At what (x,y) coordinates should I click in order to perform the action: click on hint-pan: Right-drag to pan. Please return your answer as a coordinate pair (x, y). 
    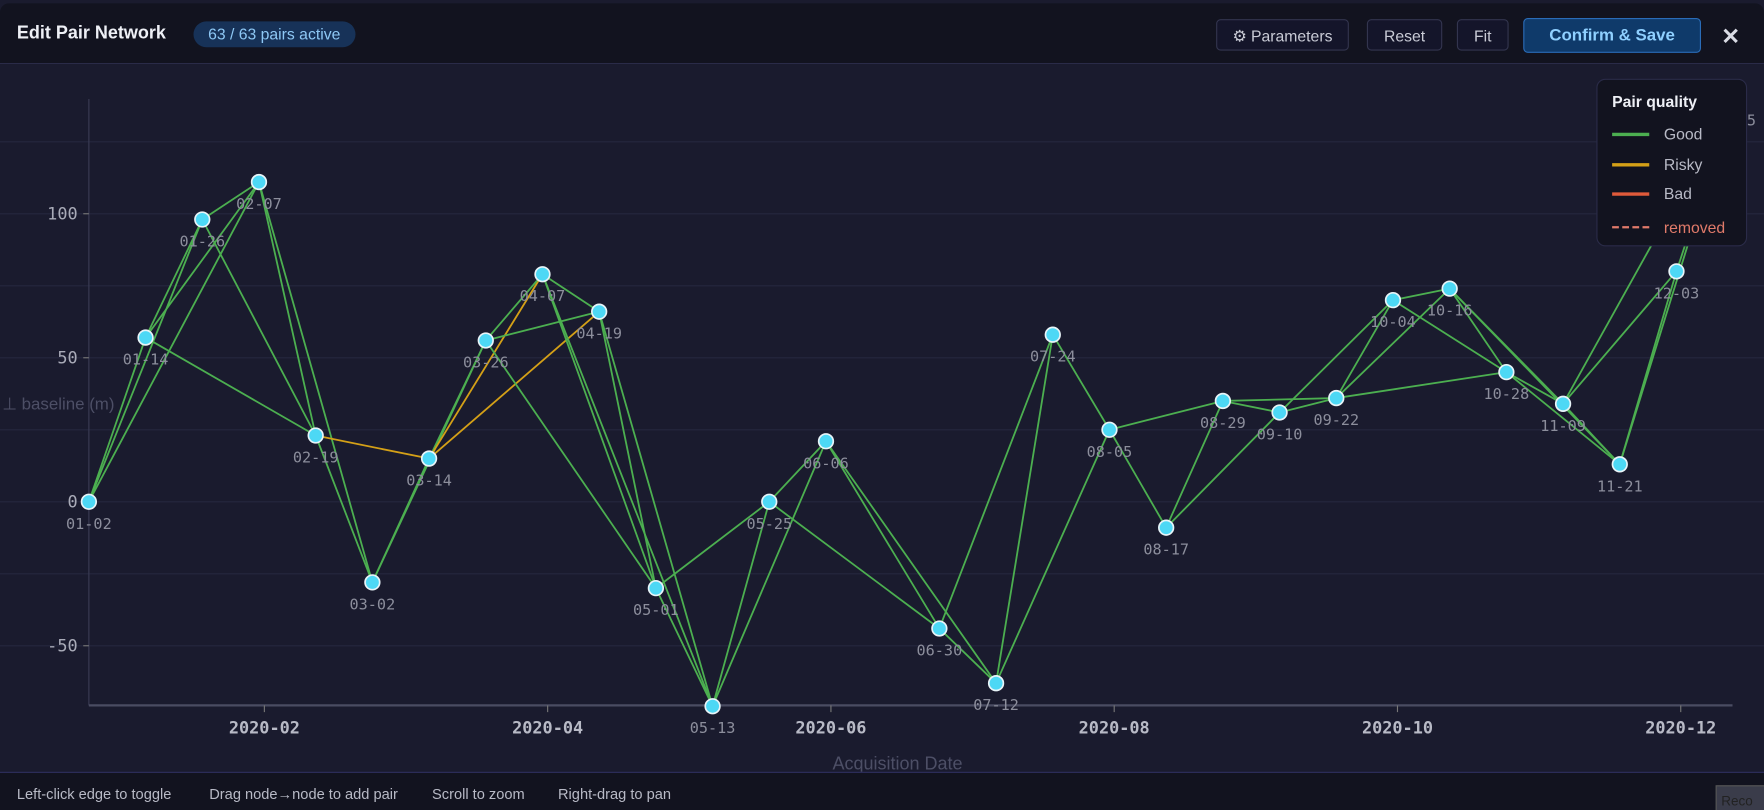
    Looking at the image, I should click on (615, 794).